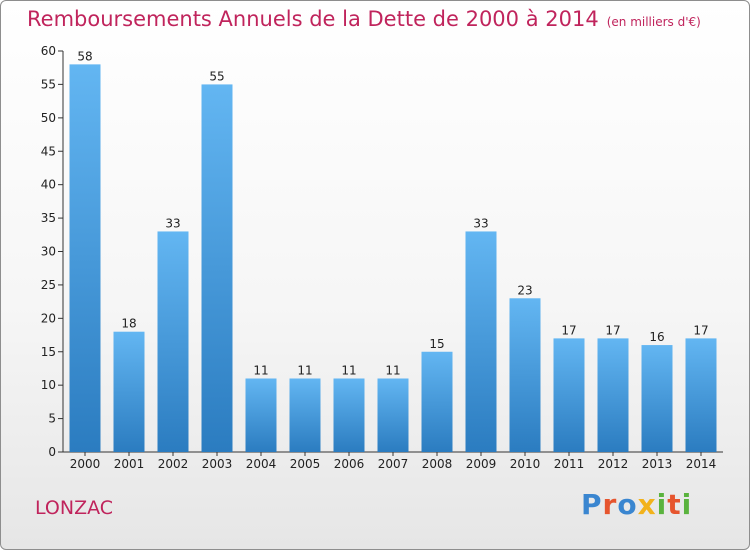 This screenshot has width=750, height=550. What do you see at coordinates (569, 395) in the screenshot?
I see `bar-2011` at bounding box center [569, 395].